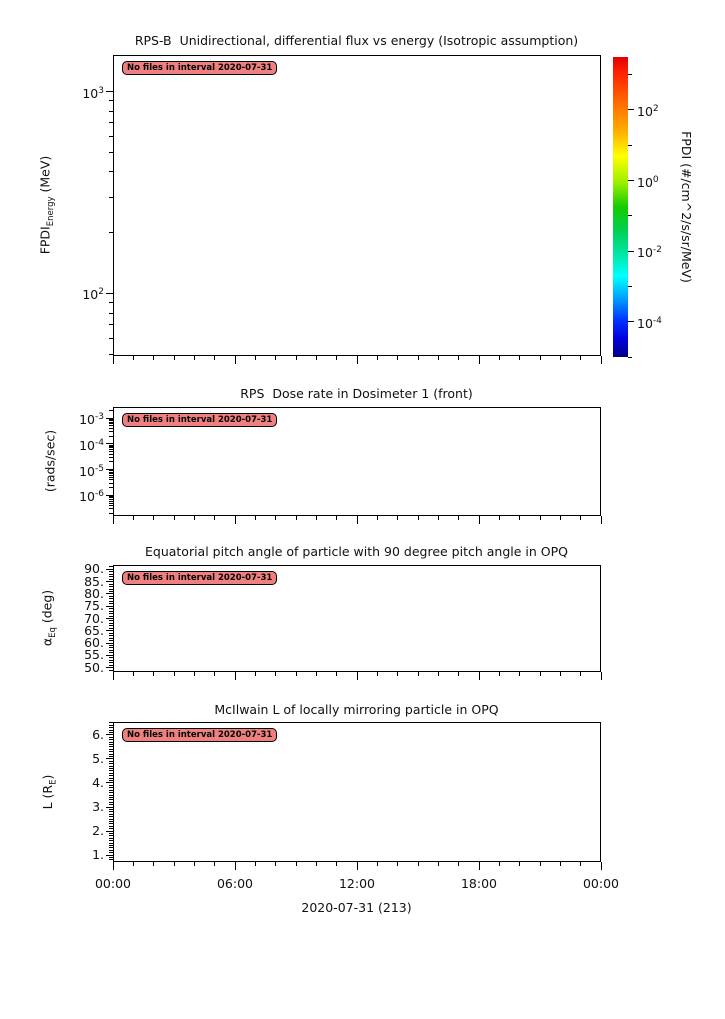  I want to click on colorbar-tick-label: 100, so click(648, 182).